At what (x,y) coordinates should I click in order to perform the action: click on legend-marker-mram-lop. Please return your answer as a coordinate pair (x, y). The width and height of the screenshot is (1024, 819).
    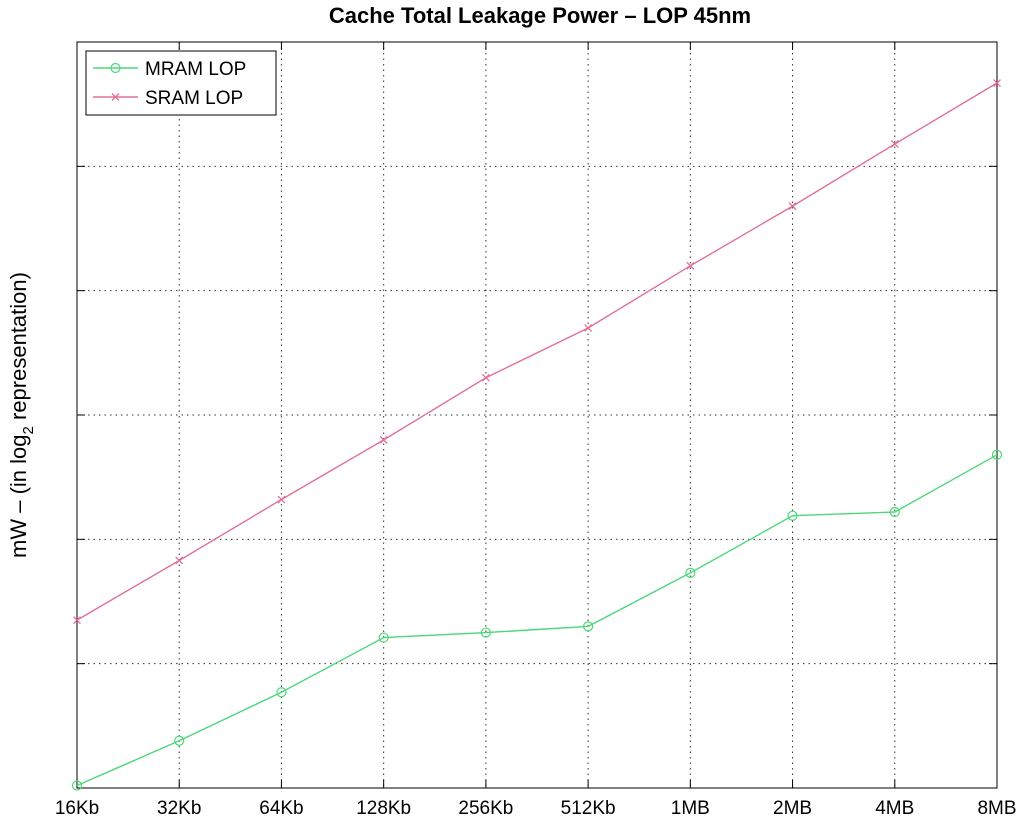
    Looking at the image, I should click on (115, 68).